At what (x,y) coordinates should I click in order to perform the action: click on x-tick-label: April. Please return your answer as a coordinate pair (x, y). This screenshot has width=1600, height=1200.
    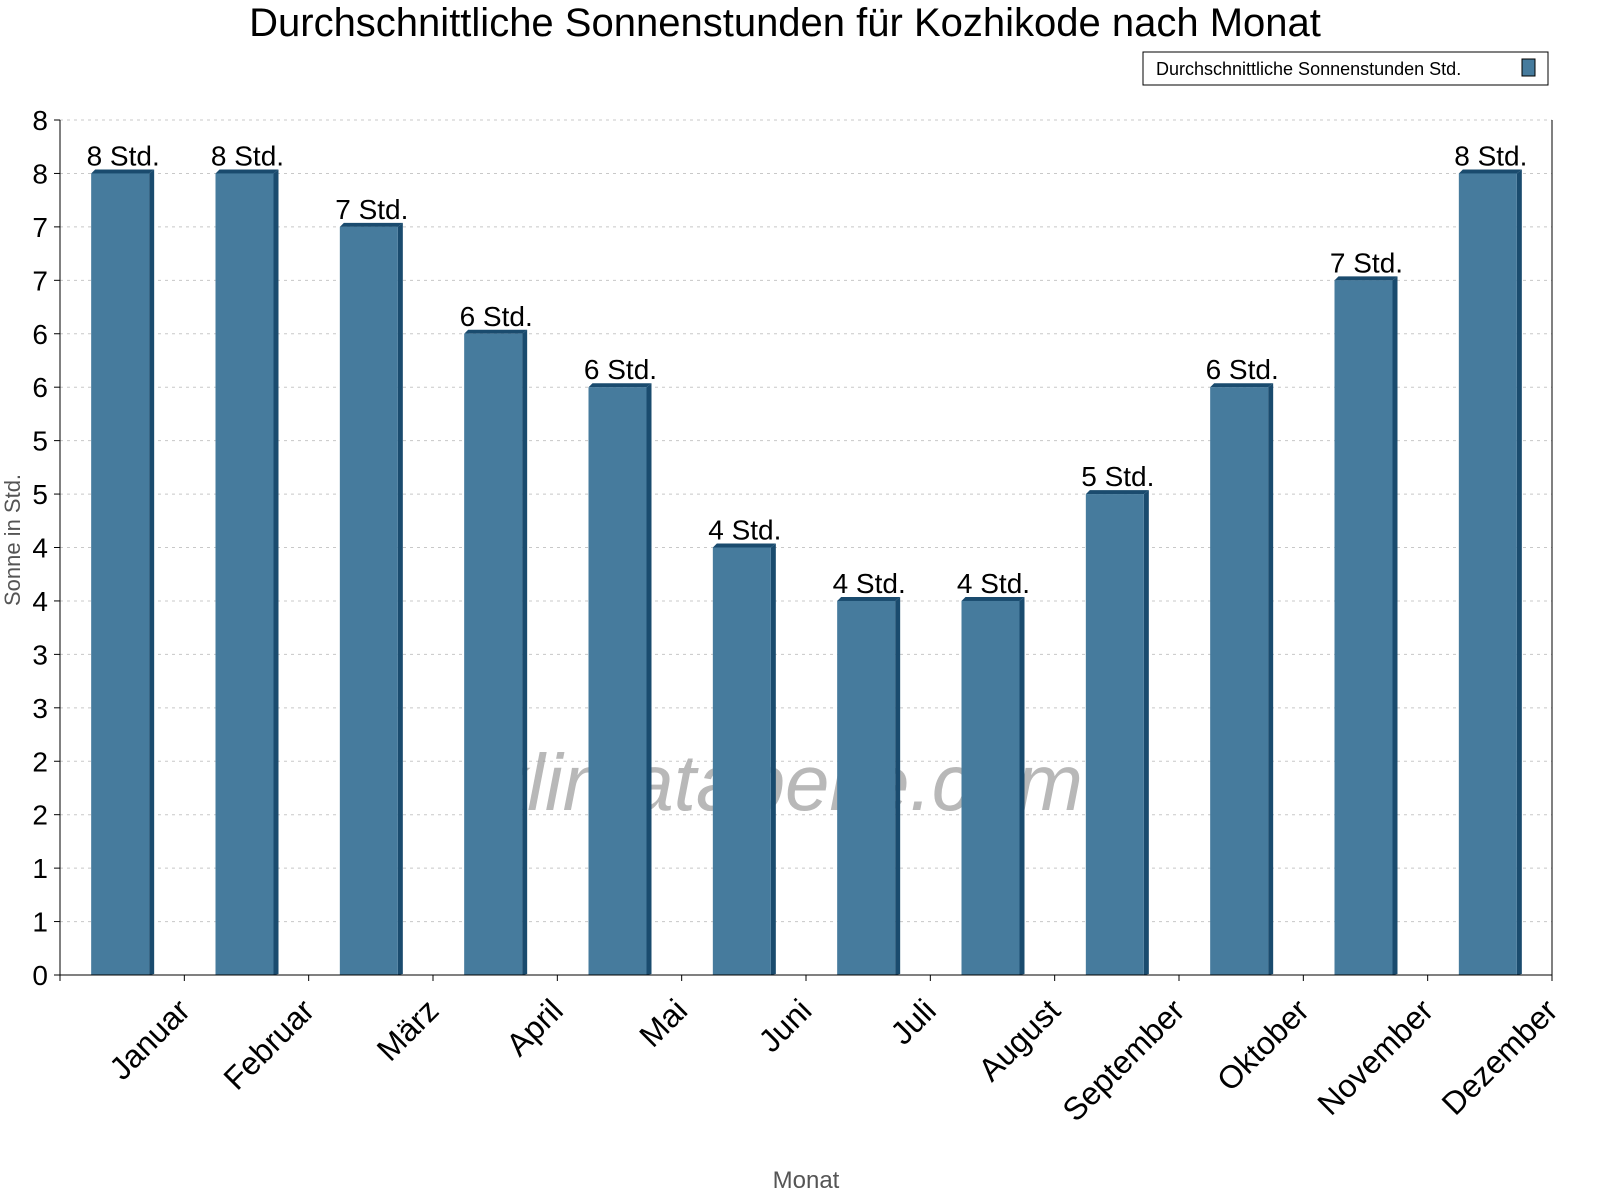
    Looking at the image, I should click on (534, 1027).